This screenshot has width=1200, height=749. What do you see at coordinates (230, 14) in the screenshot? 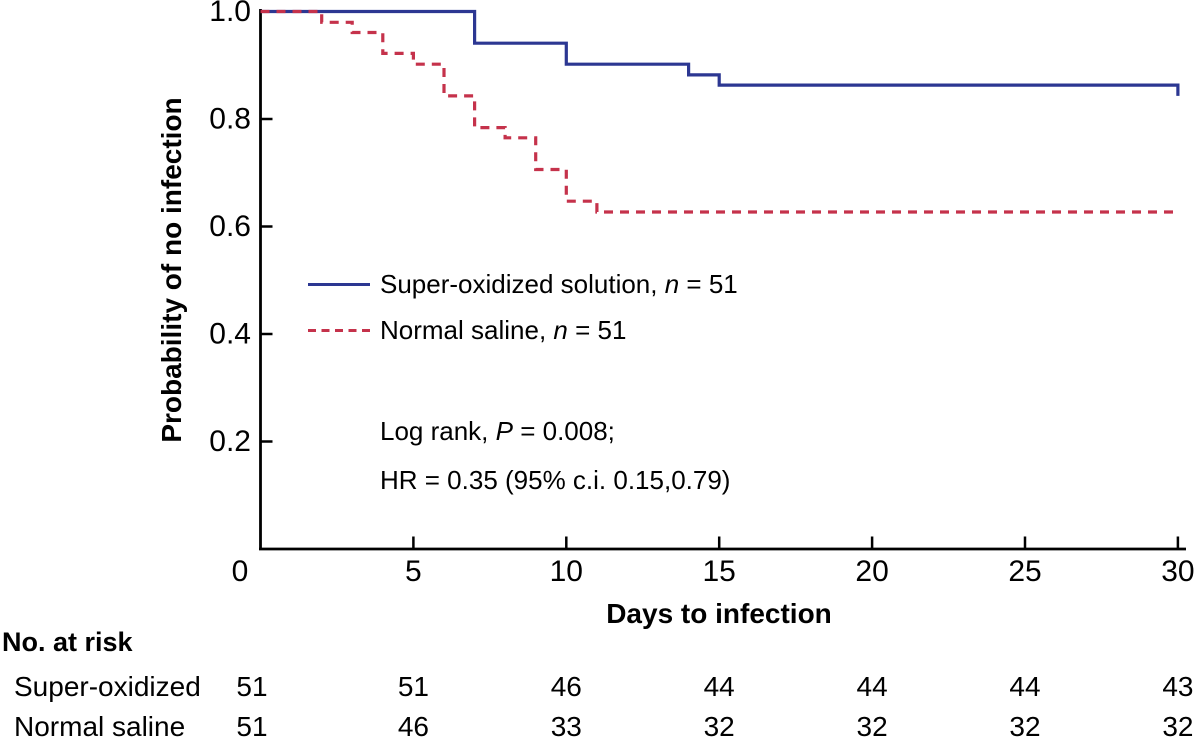
I see `y-tick-label: 1.0` at bounding box center [230, 14].